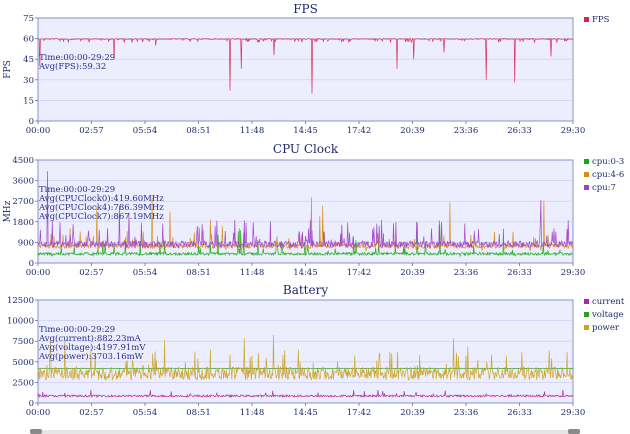 This screenshot has height=434, width=630. Describe the element at coordinates (305, 394) in the screenshot. I see `series-line-current` at that location.